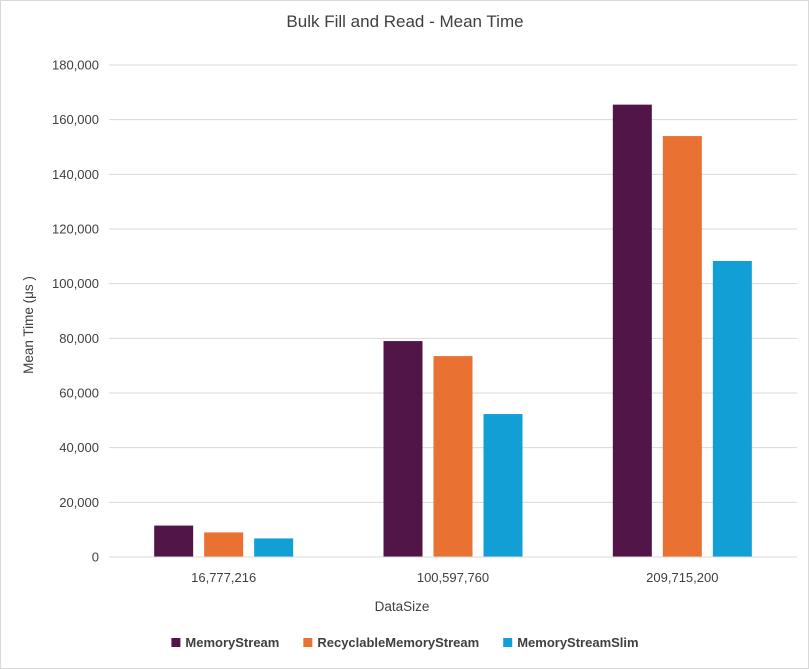 The width and height of the screenshot is (809, 669). I want to click on y-tick-label: 0, so click(95, 557).